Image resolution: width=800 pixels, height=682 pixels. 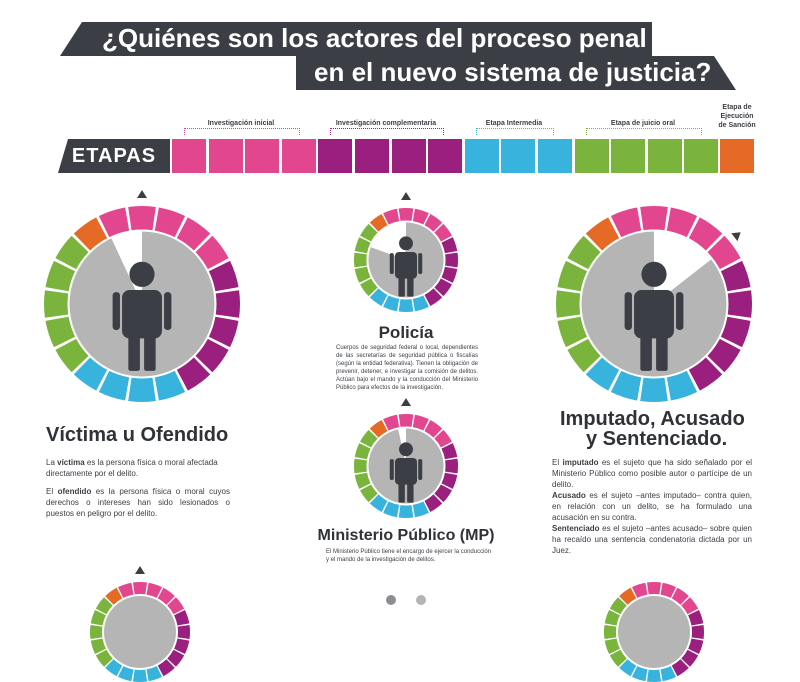 What do you see at coordinates (406, 535) in the screenshot?
I see `title-mp: Ministerio Público (MP)` at bounding box center [406, 535].